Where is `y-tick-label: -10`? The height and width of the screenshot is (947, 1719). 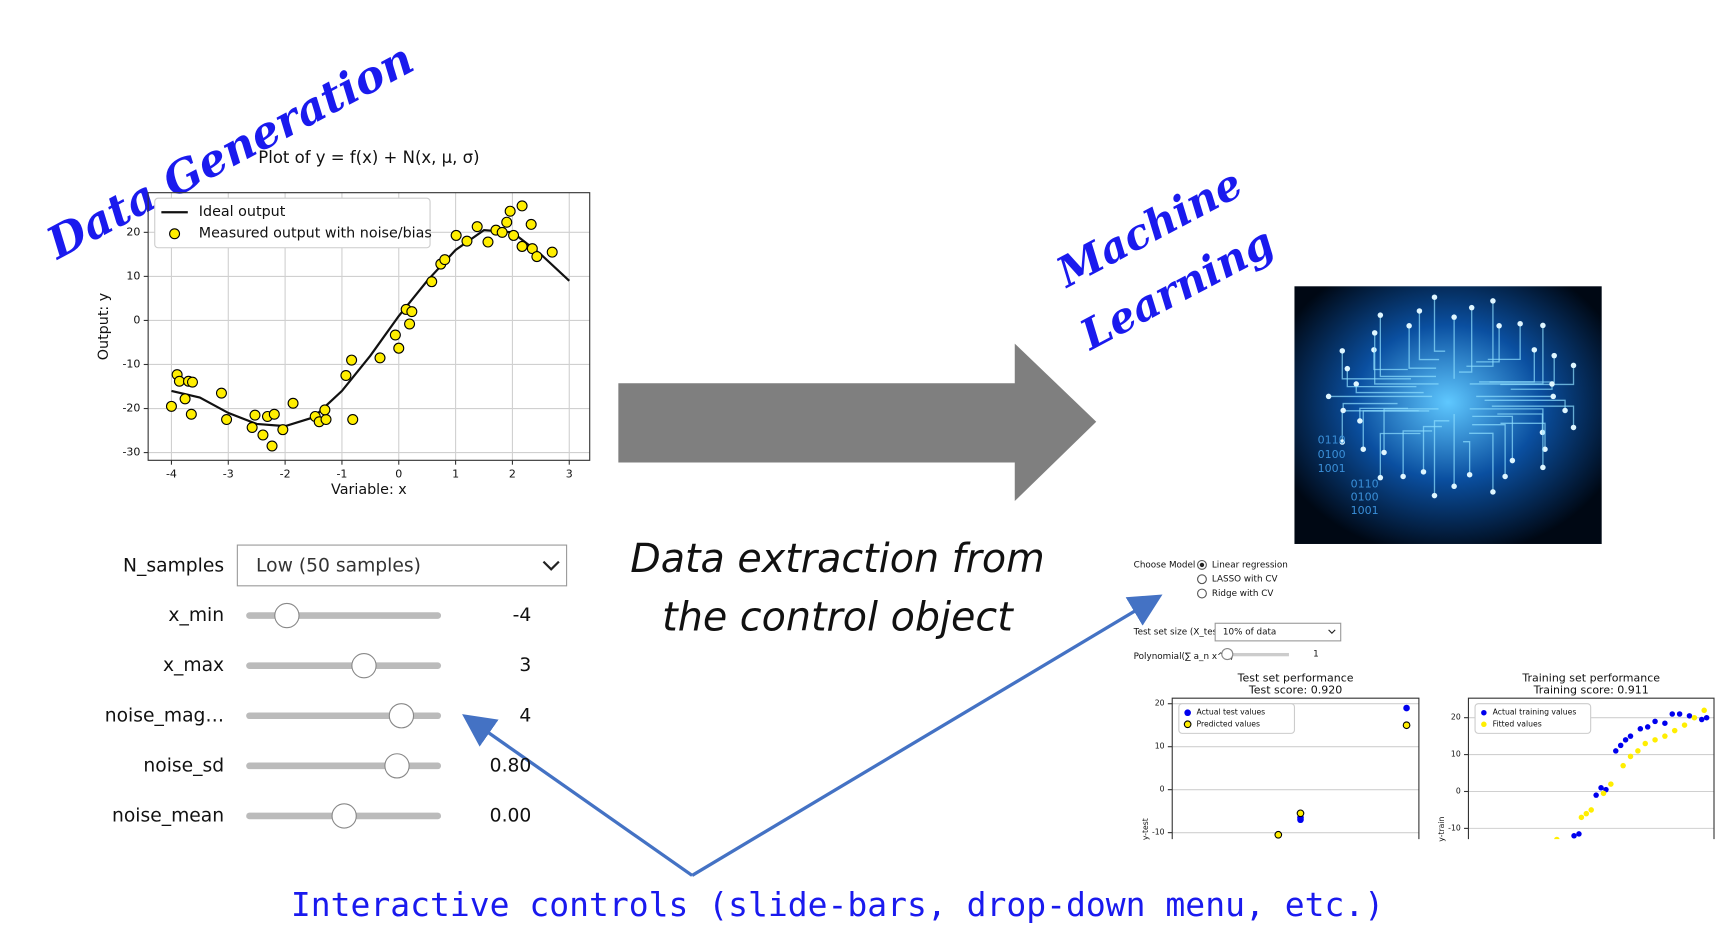
y-tick-label: -10 is located at coordinates (1454, 827).